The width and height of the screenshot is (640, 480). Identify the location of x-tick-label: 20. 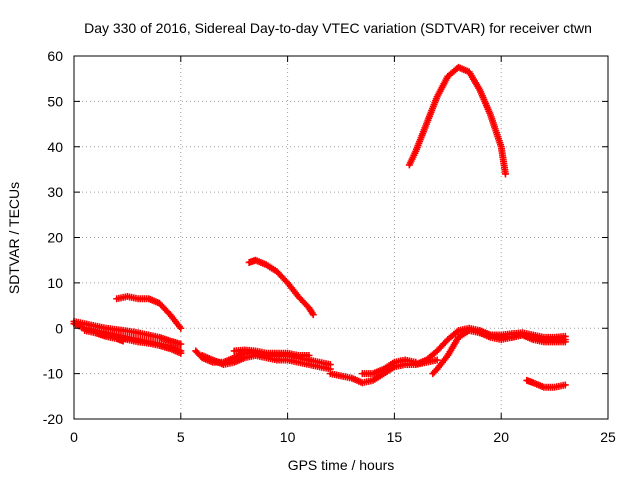
(501, 437).